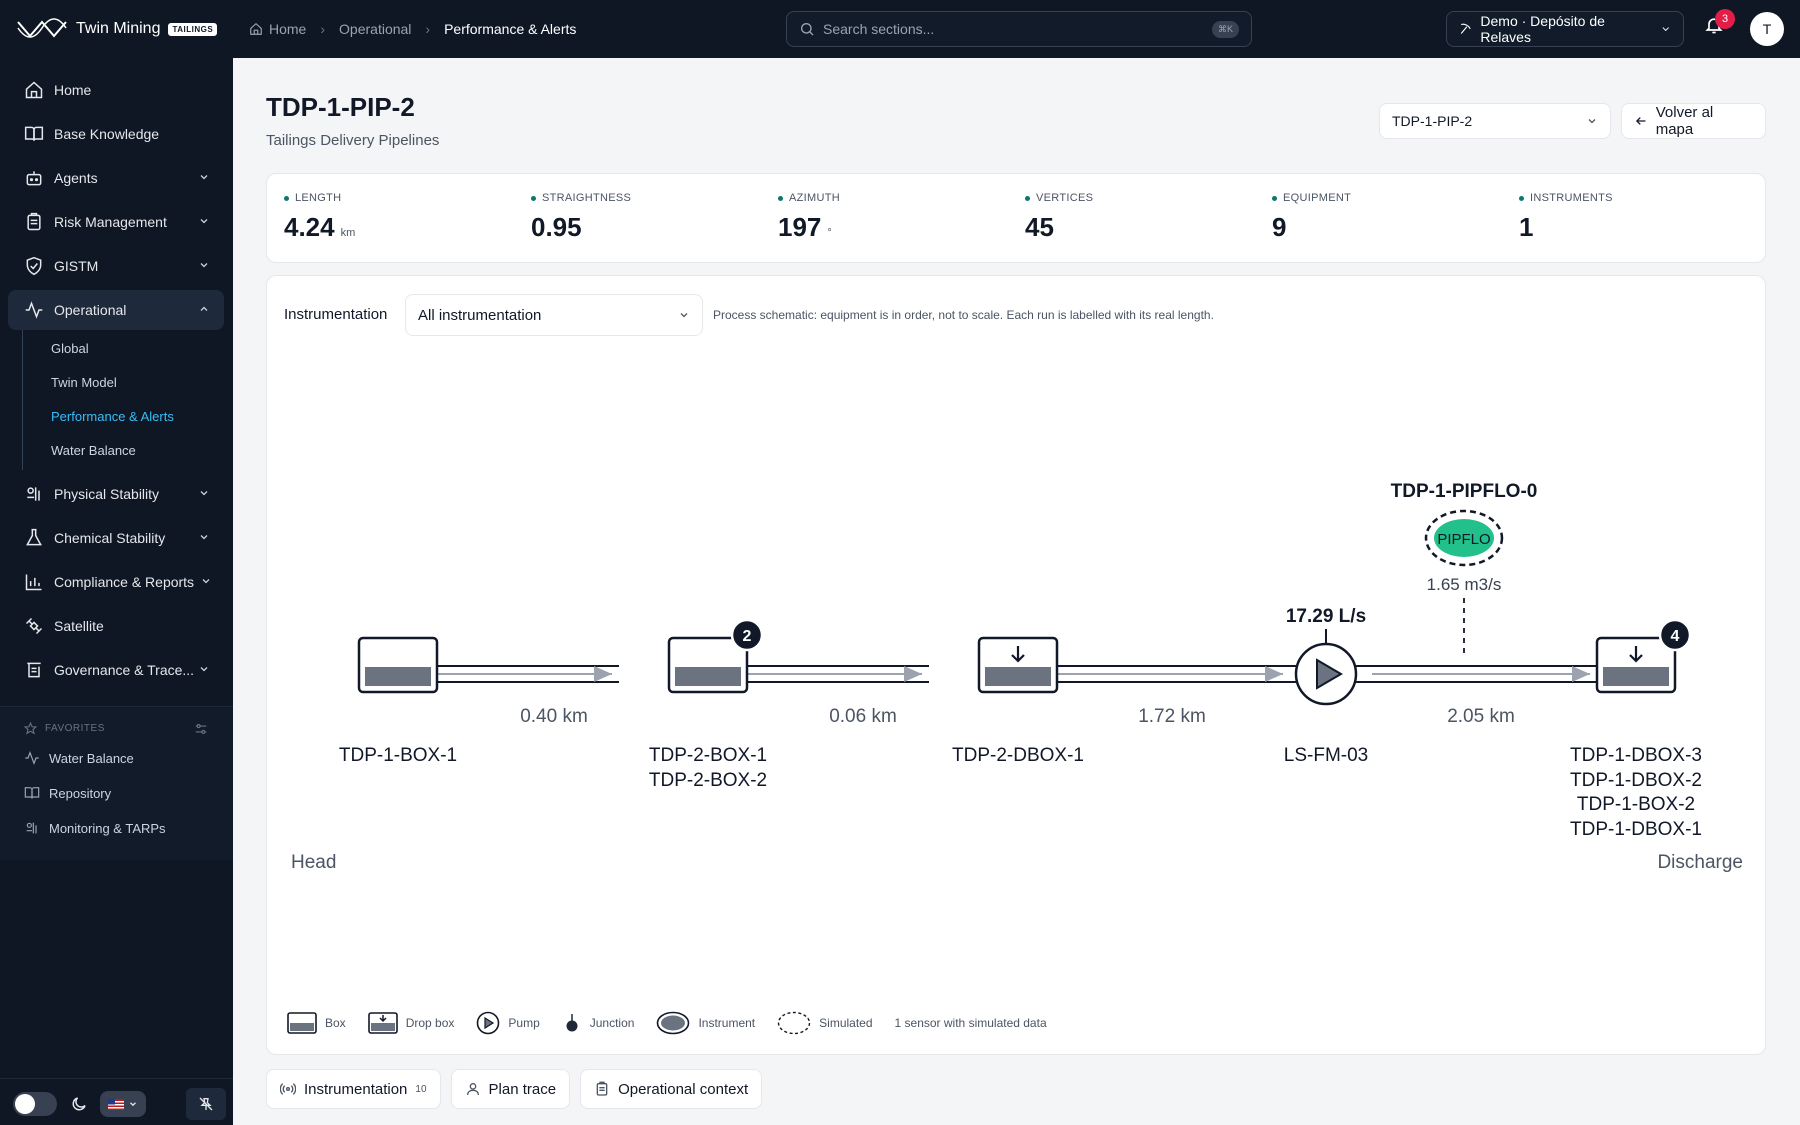 Image resolution: width=1800 pixels, height=1125 pixels. I want to click on equipment-label: TDP-1-DBOX-2, so click(1636, 780).